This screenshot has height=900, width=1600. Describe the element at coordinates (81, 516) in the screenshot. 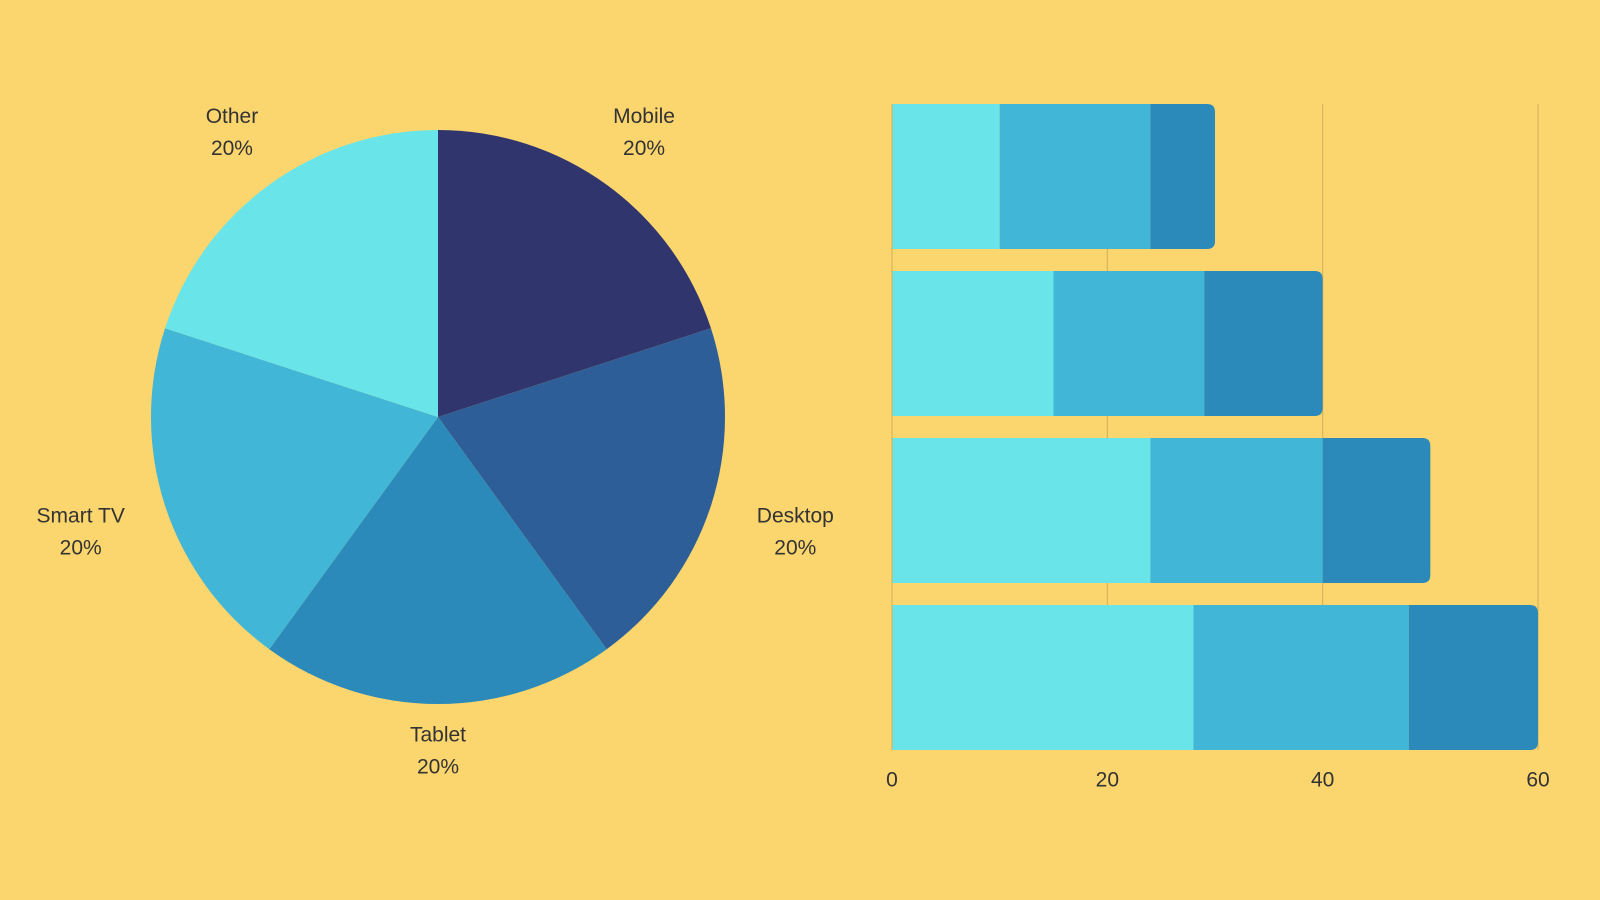

I see `slice-label: Smart TV` at that location.